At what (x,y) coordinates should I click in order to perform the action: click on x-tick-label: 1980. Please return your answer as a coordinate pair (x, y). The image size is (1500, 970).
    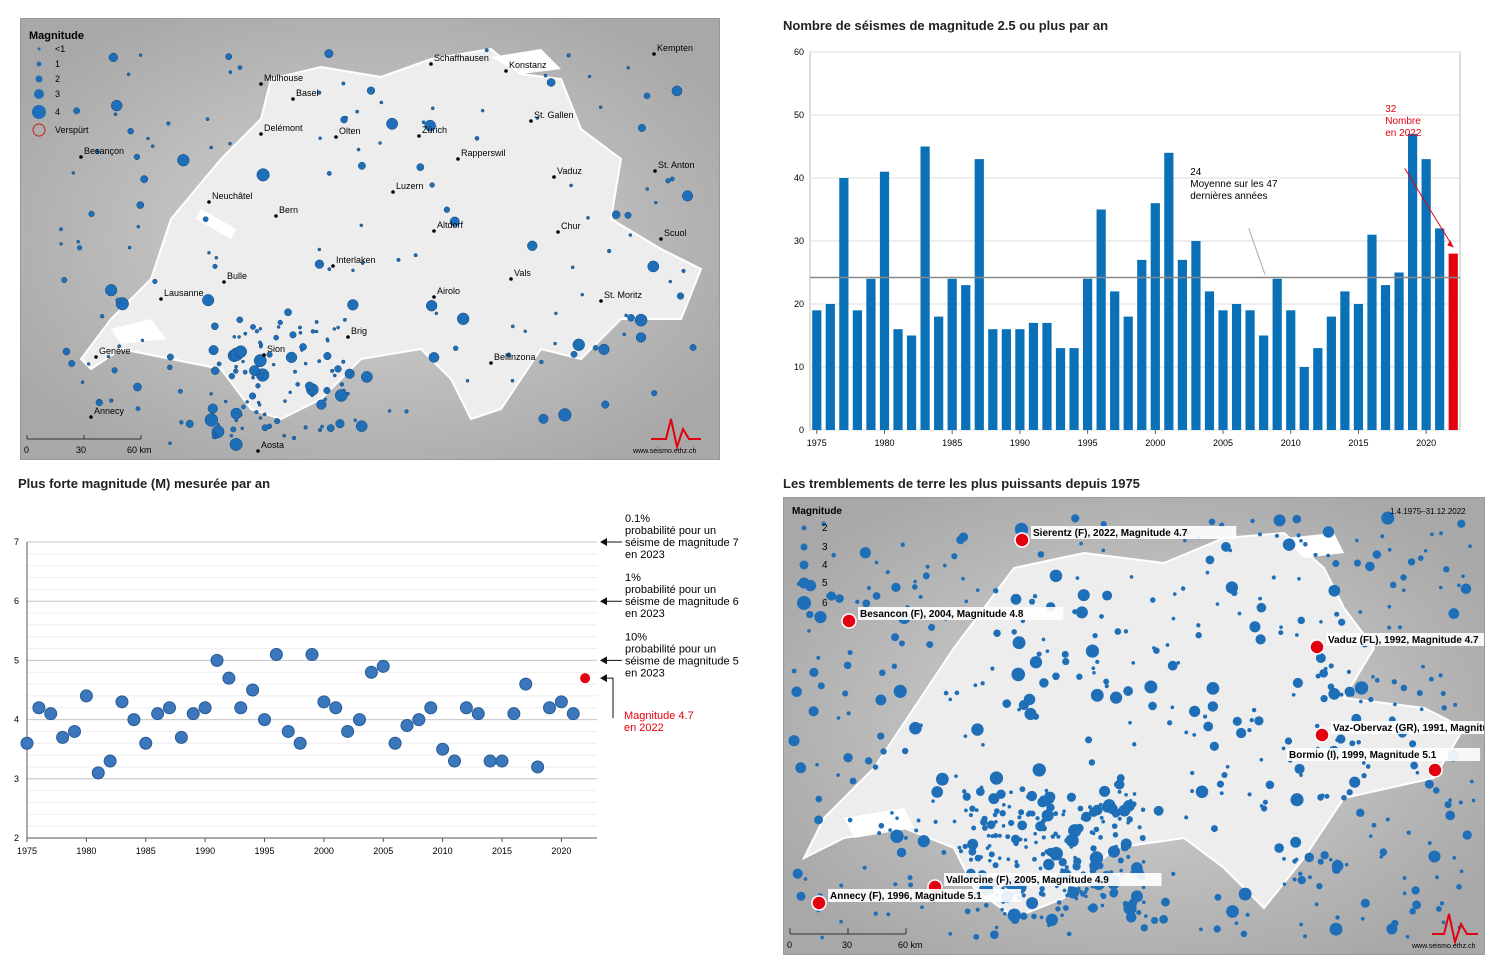
    Looking at the image, I should click on (884, 443).